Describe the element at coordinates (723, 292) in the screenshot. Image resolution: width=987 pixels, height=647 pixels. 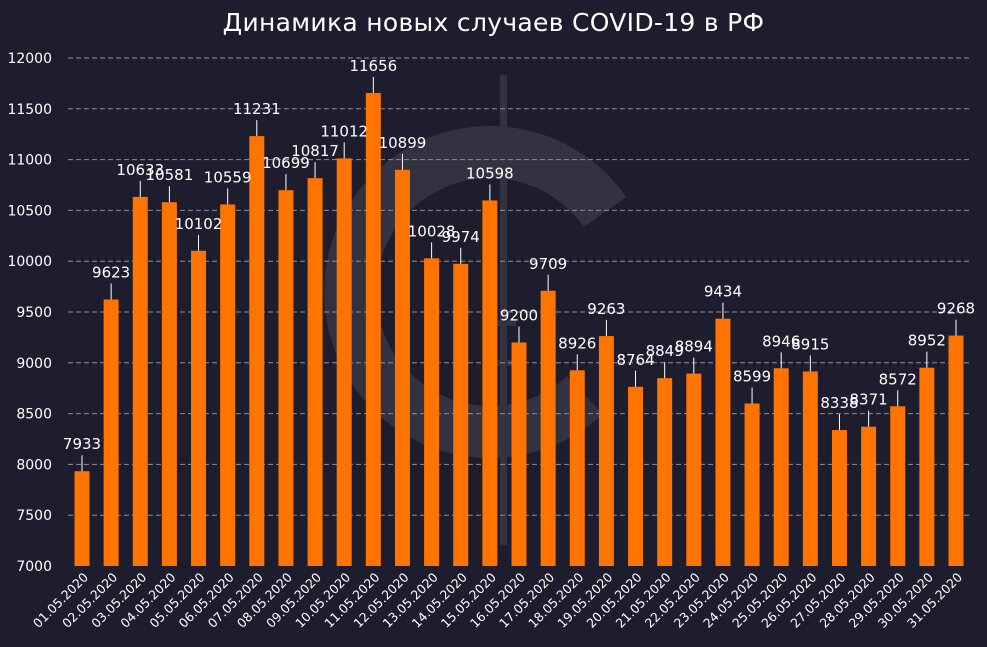
I see `data-label: 9434` at that location.